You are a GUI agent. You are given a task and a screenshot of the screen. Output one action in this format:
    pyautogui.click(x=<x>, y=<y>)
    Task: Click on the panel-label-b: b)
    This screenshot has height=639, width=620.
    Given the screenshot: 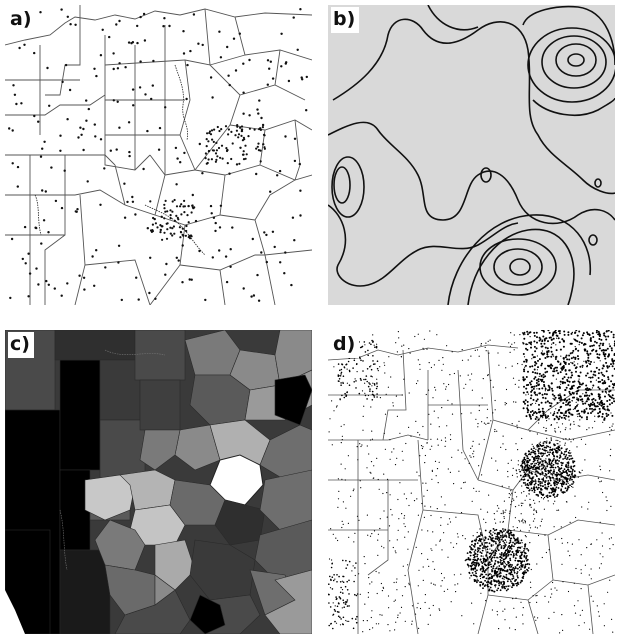 What is the action you would take?
    pyautogui.click(x=345, y=20)
    